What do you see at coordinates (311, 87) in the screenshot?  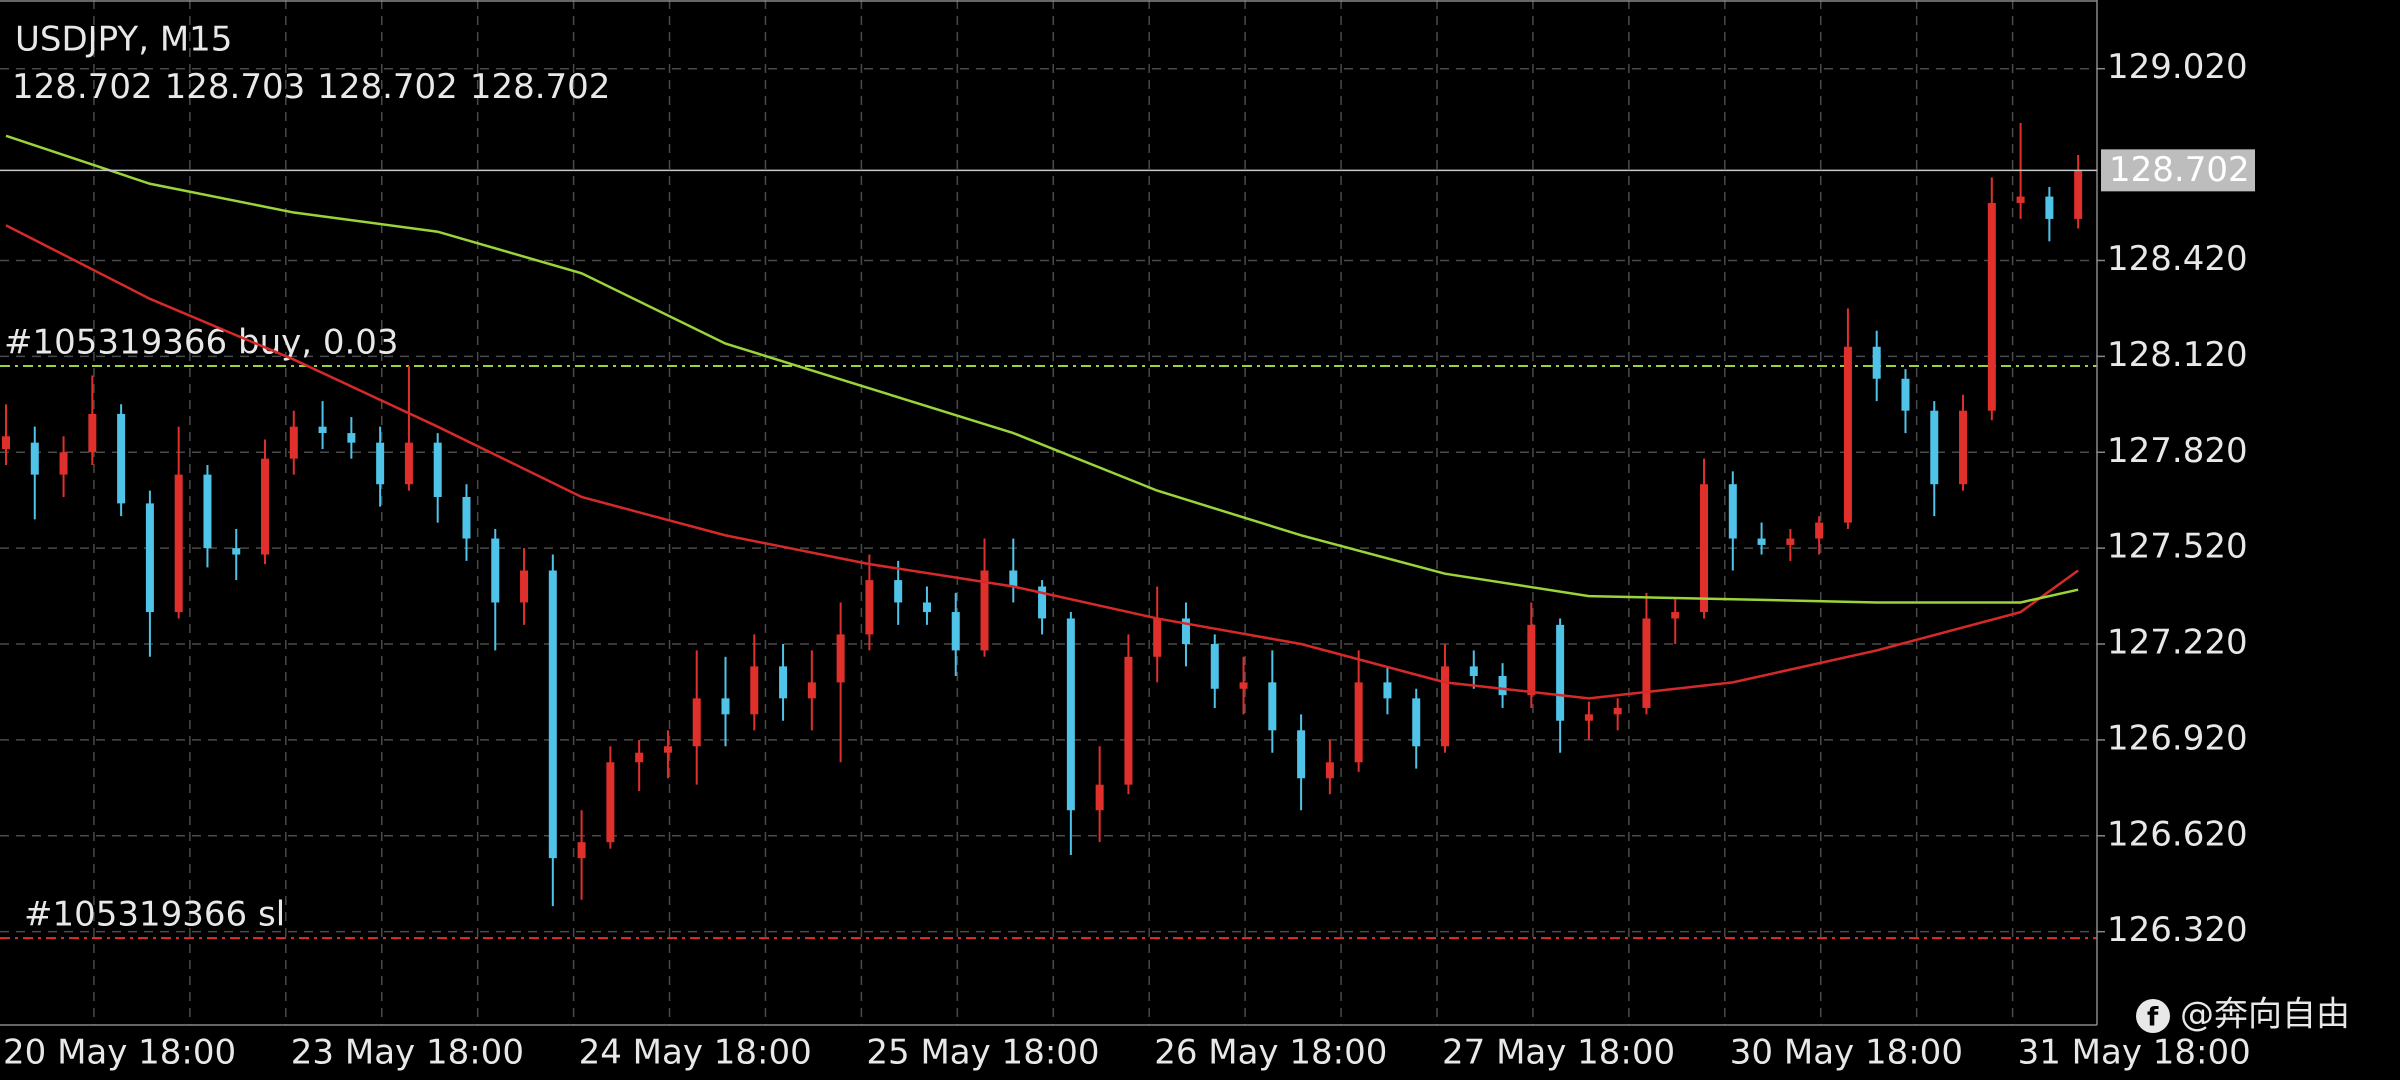 I see `current-ohlc: 128.702 128.703 128.702 128.702` at bounding box center [311, 87].